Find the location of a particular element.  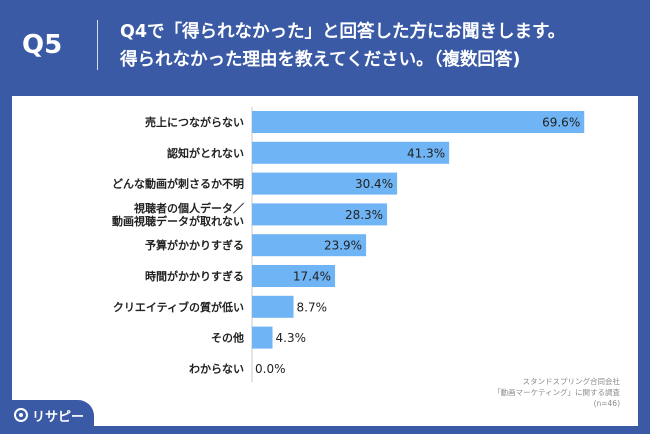

category-label-3: 視聴者の個人データ／動画視聴データが取れない is located at coordinates (178, 214).